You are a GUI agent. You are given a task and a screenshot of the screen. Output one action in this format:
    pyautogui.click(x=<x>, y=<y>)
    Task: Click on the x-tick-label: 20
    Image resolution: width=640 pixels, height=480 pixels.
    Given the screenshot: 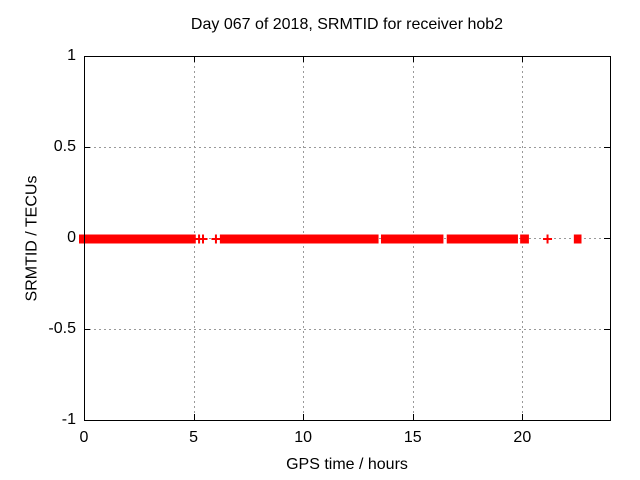 What is the action you would take?
    pyautogui.click(x=522, y=437)
    